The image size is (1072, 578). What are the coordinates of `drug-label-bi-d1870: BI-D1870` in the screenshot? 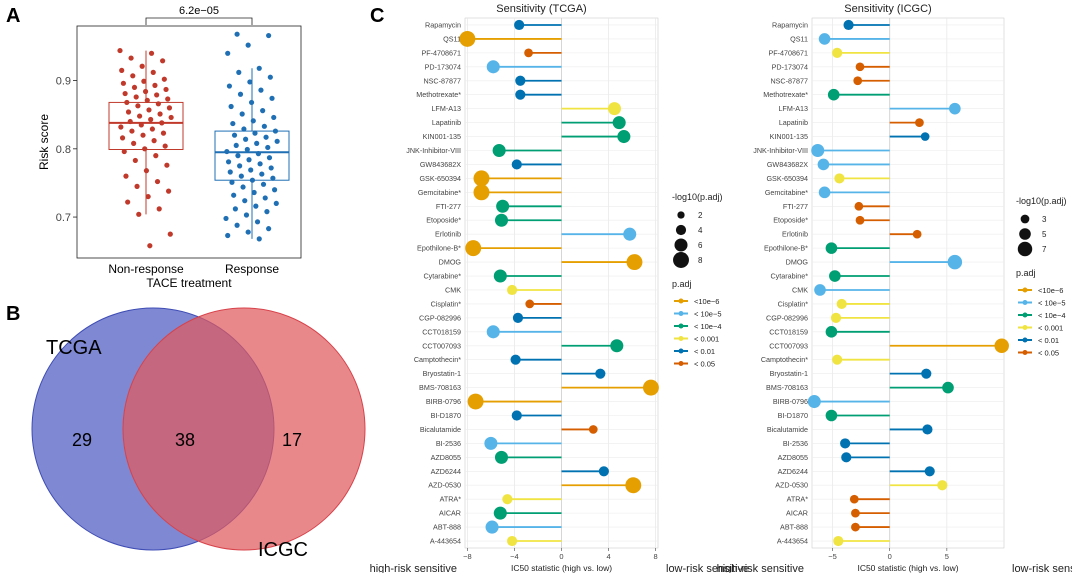 It's located at (793, 415).